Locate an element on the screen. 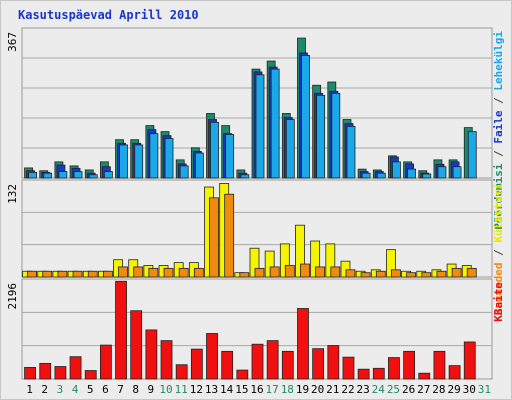  x-tick-label: 7 is located at coordinates (120, 389).